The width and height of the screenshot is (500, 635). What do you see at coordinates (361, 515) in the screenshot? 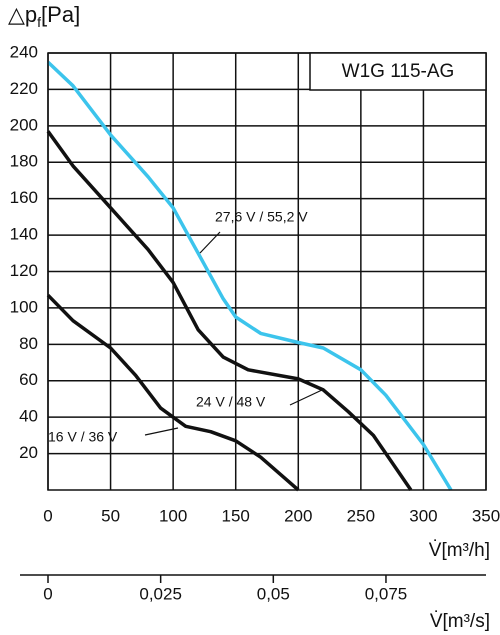
I see `x-tick-label: 250` at bounding box center [361, 515].